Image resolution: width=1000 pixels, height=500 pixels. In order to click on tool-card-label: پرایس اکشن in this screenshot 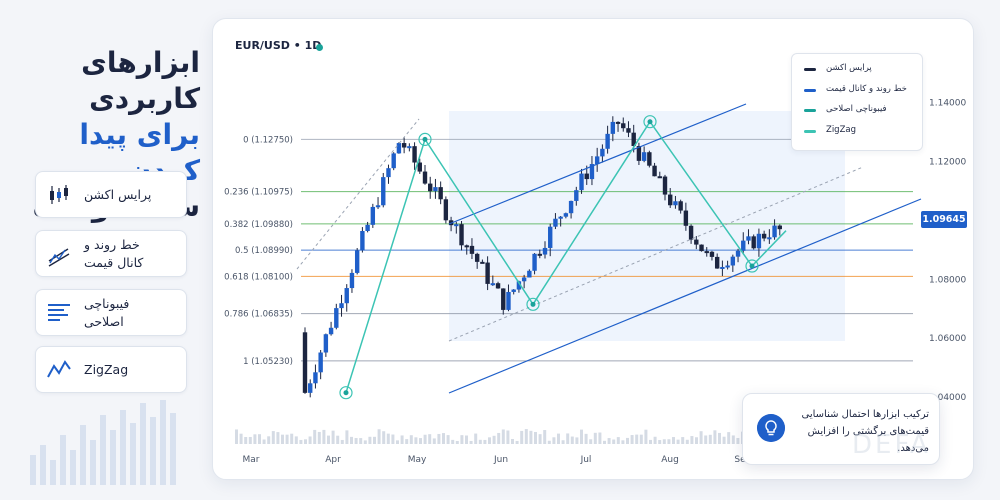, I will do `click(118, 194)`.